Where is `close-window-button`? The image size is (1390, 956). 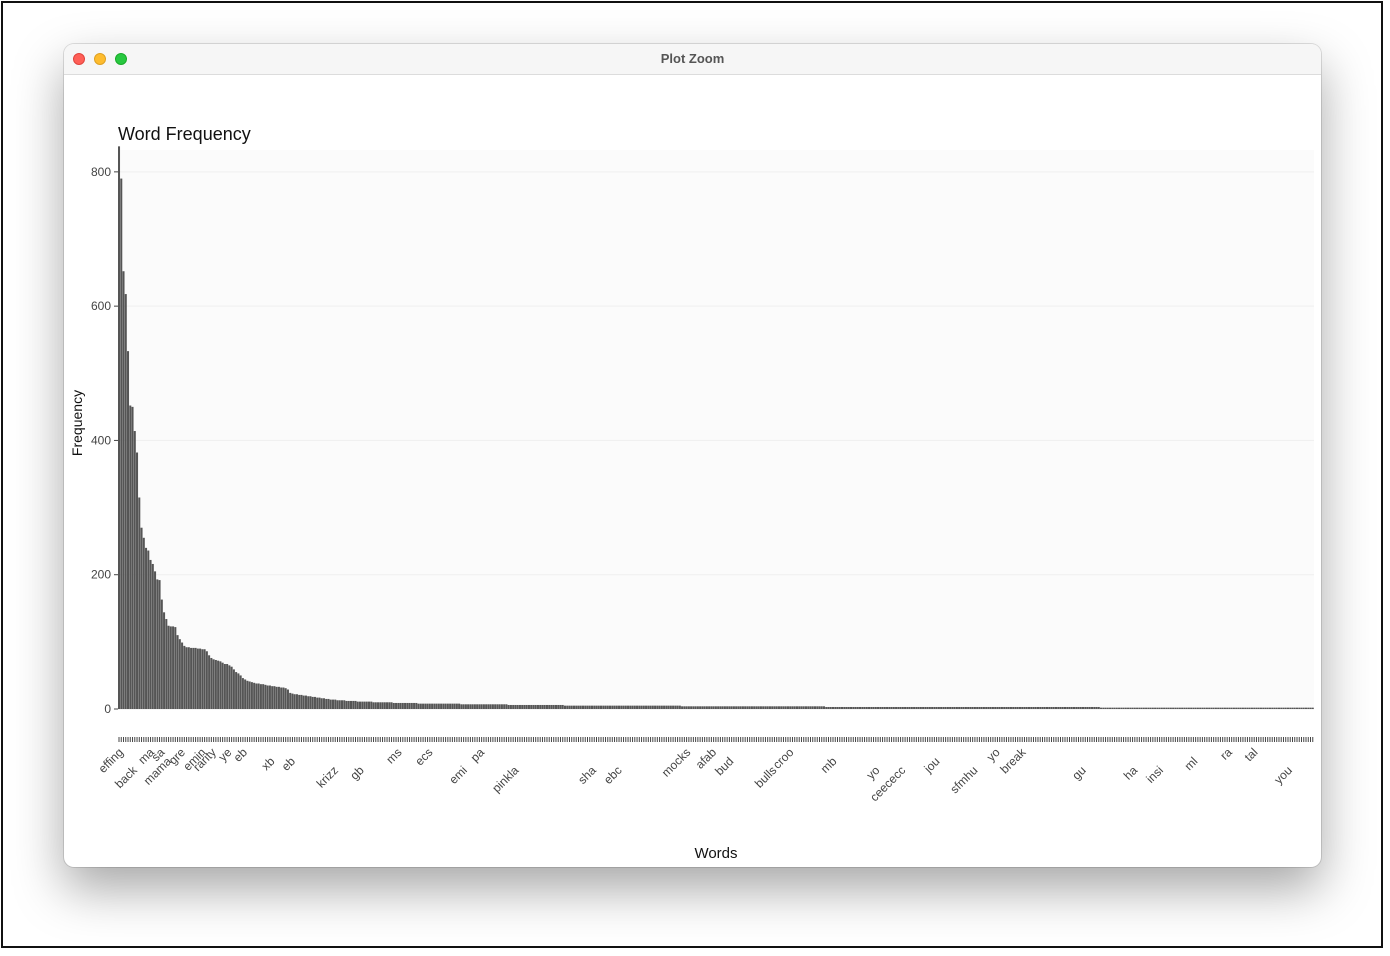 close-window-button is located at coordinates (79, 59).